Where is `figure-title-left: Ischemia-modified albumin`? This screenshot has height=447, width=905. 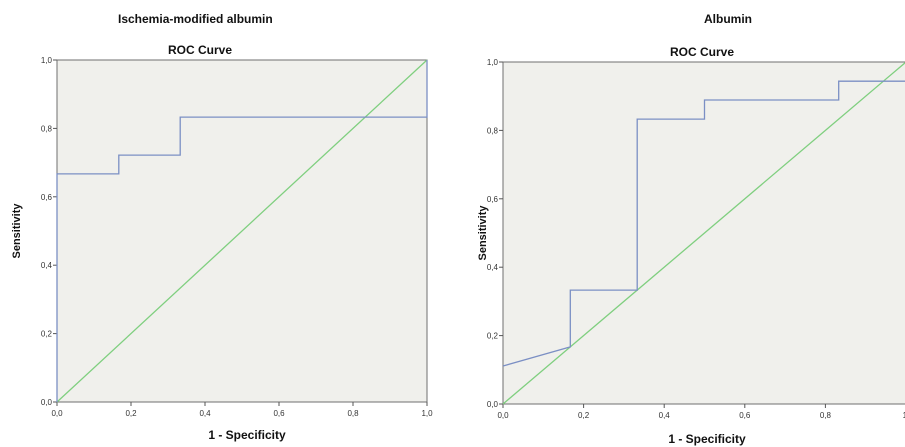
figure-title-left: Ischemia-modified albumin is located at coordinates (195, 19).